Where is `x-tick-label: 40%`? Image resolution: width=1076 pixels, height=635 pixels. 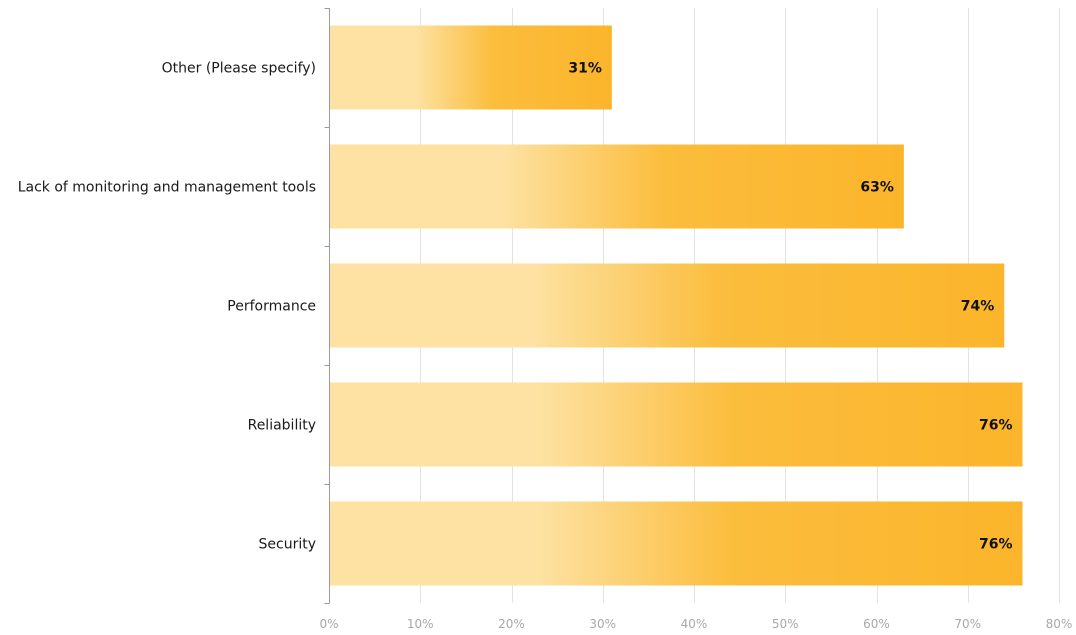 x-tick-label: 40% is located at coordinates (694, 624).